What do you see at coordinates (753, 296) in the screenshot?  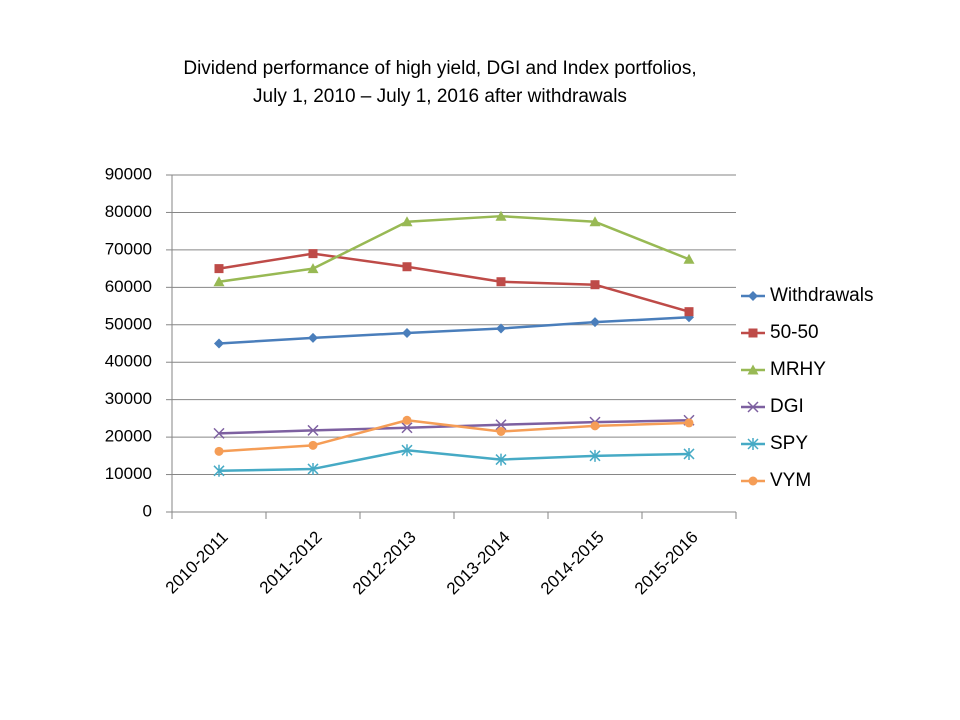 I see `legend-marker-withdrawals` at bounding box center [753, 296].